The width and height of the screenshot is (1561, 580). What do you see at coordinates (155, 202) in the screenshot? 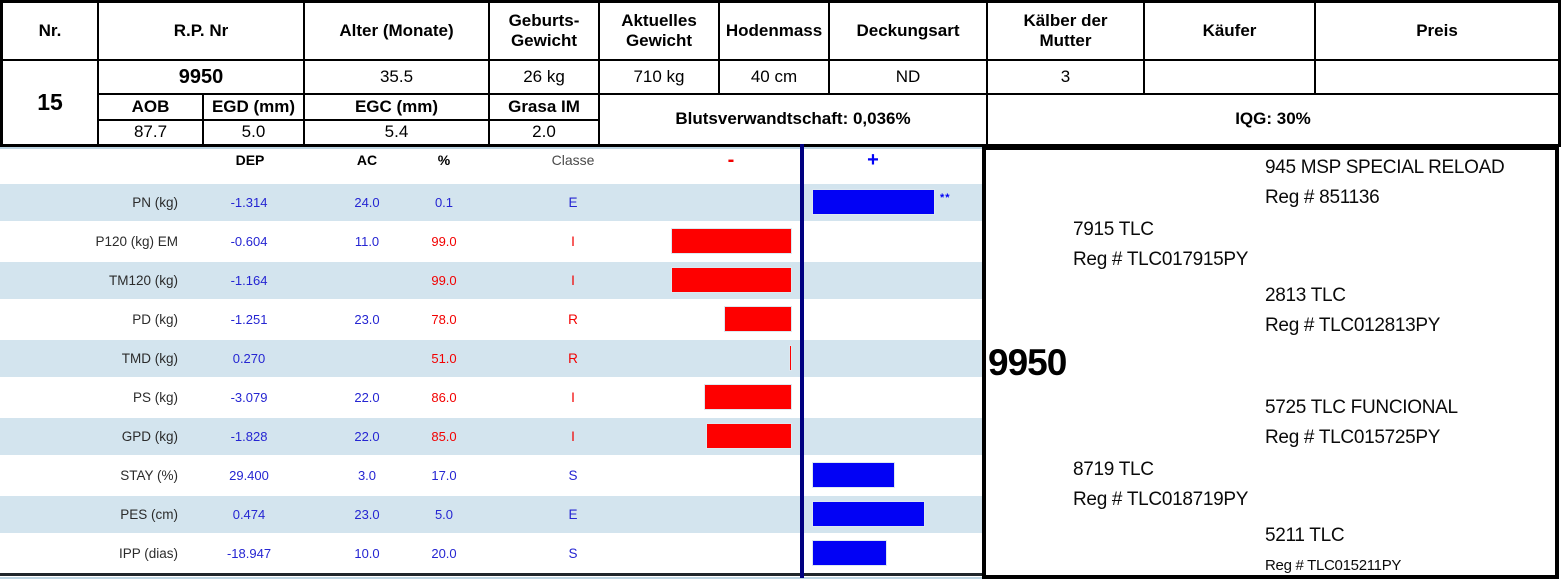
I see `epd-row-label: PN (kg)` at bounding box center [155, 202].